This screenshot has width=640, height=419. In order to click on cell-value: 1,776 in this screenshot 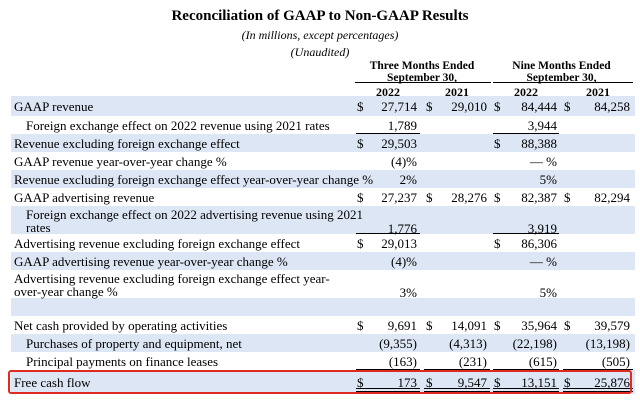, I will do `click(402, 228)`.